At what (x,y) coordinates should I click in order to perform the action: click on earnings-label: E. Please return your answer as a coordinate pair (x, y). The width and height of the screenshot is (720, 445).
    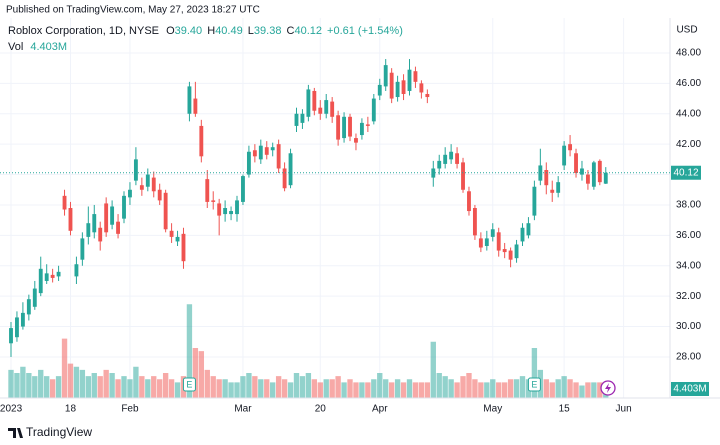
    Looking at the image, I should click on (189, 384).